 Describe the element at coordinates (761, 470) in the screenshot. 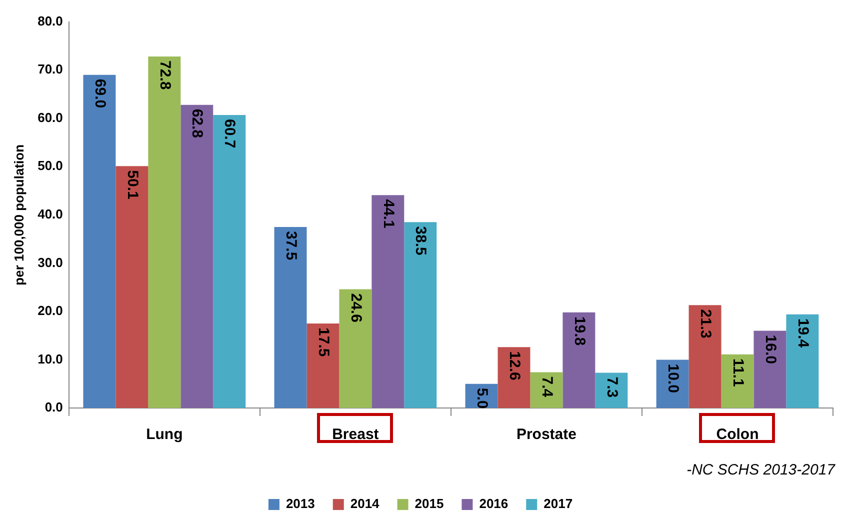

I see `text: -NC SCHS 2013-2017` at that location.